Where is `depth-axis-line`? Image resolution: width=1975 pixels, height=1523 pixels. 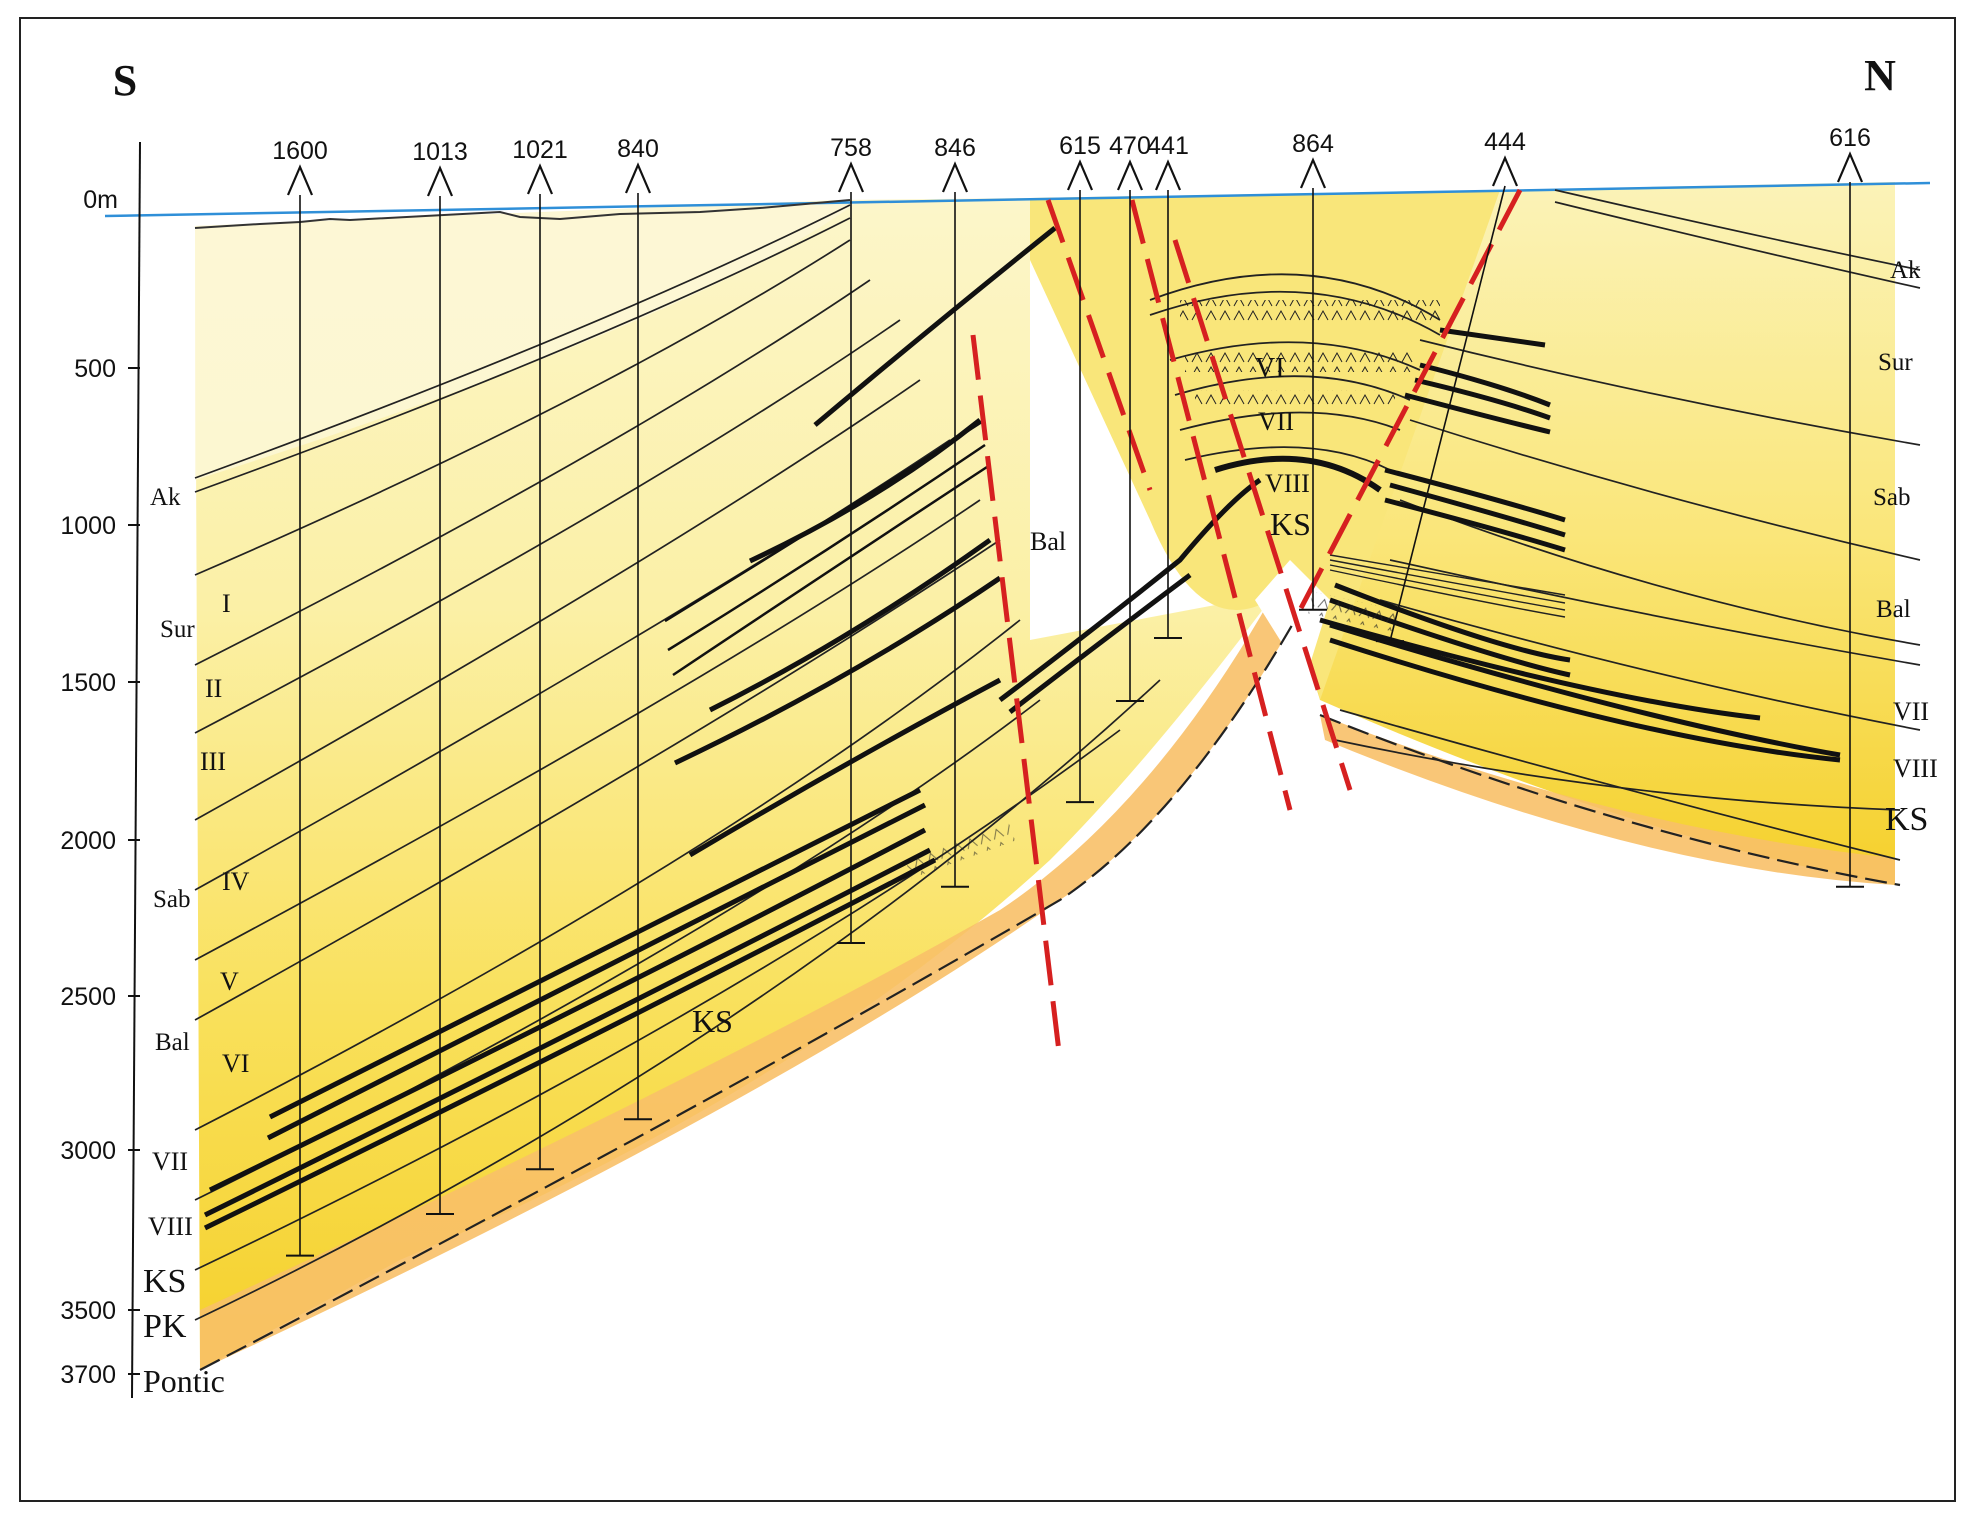 depth-axis-line is located at coordinates (136, 770).